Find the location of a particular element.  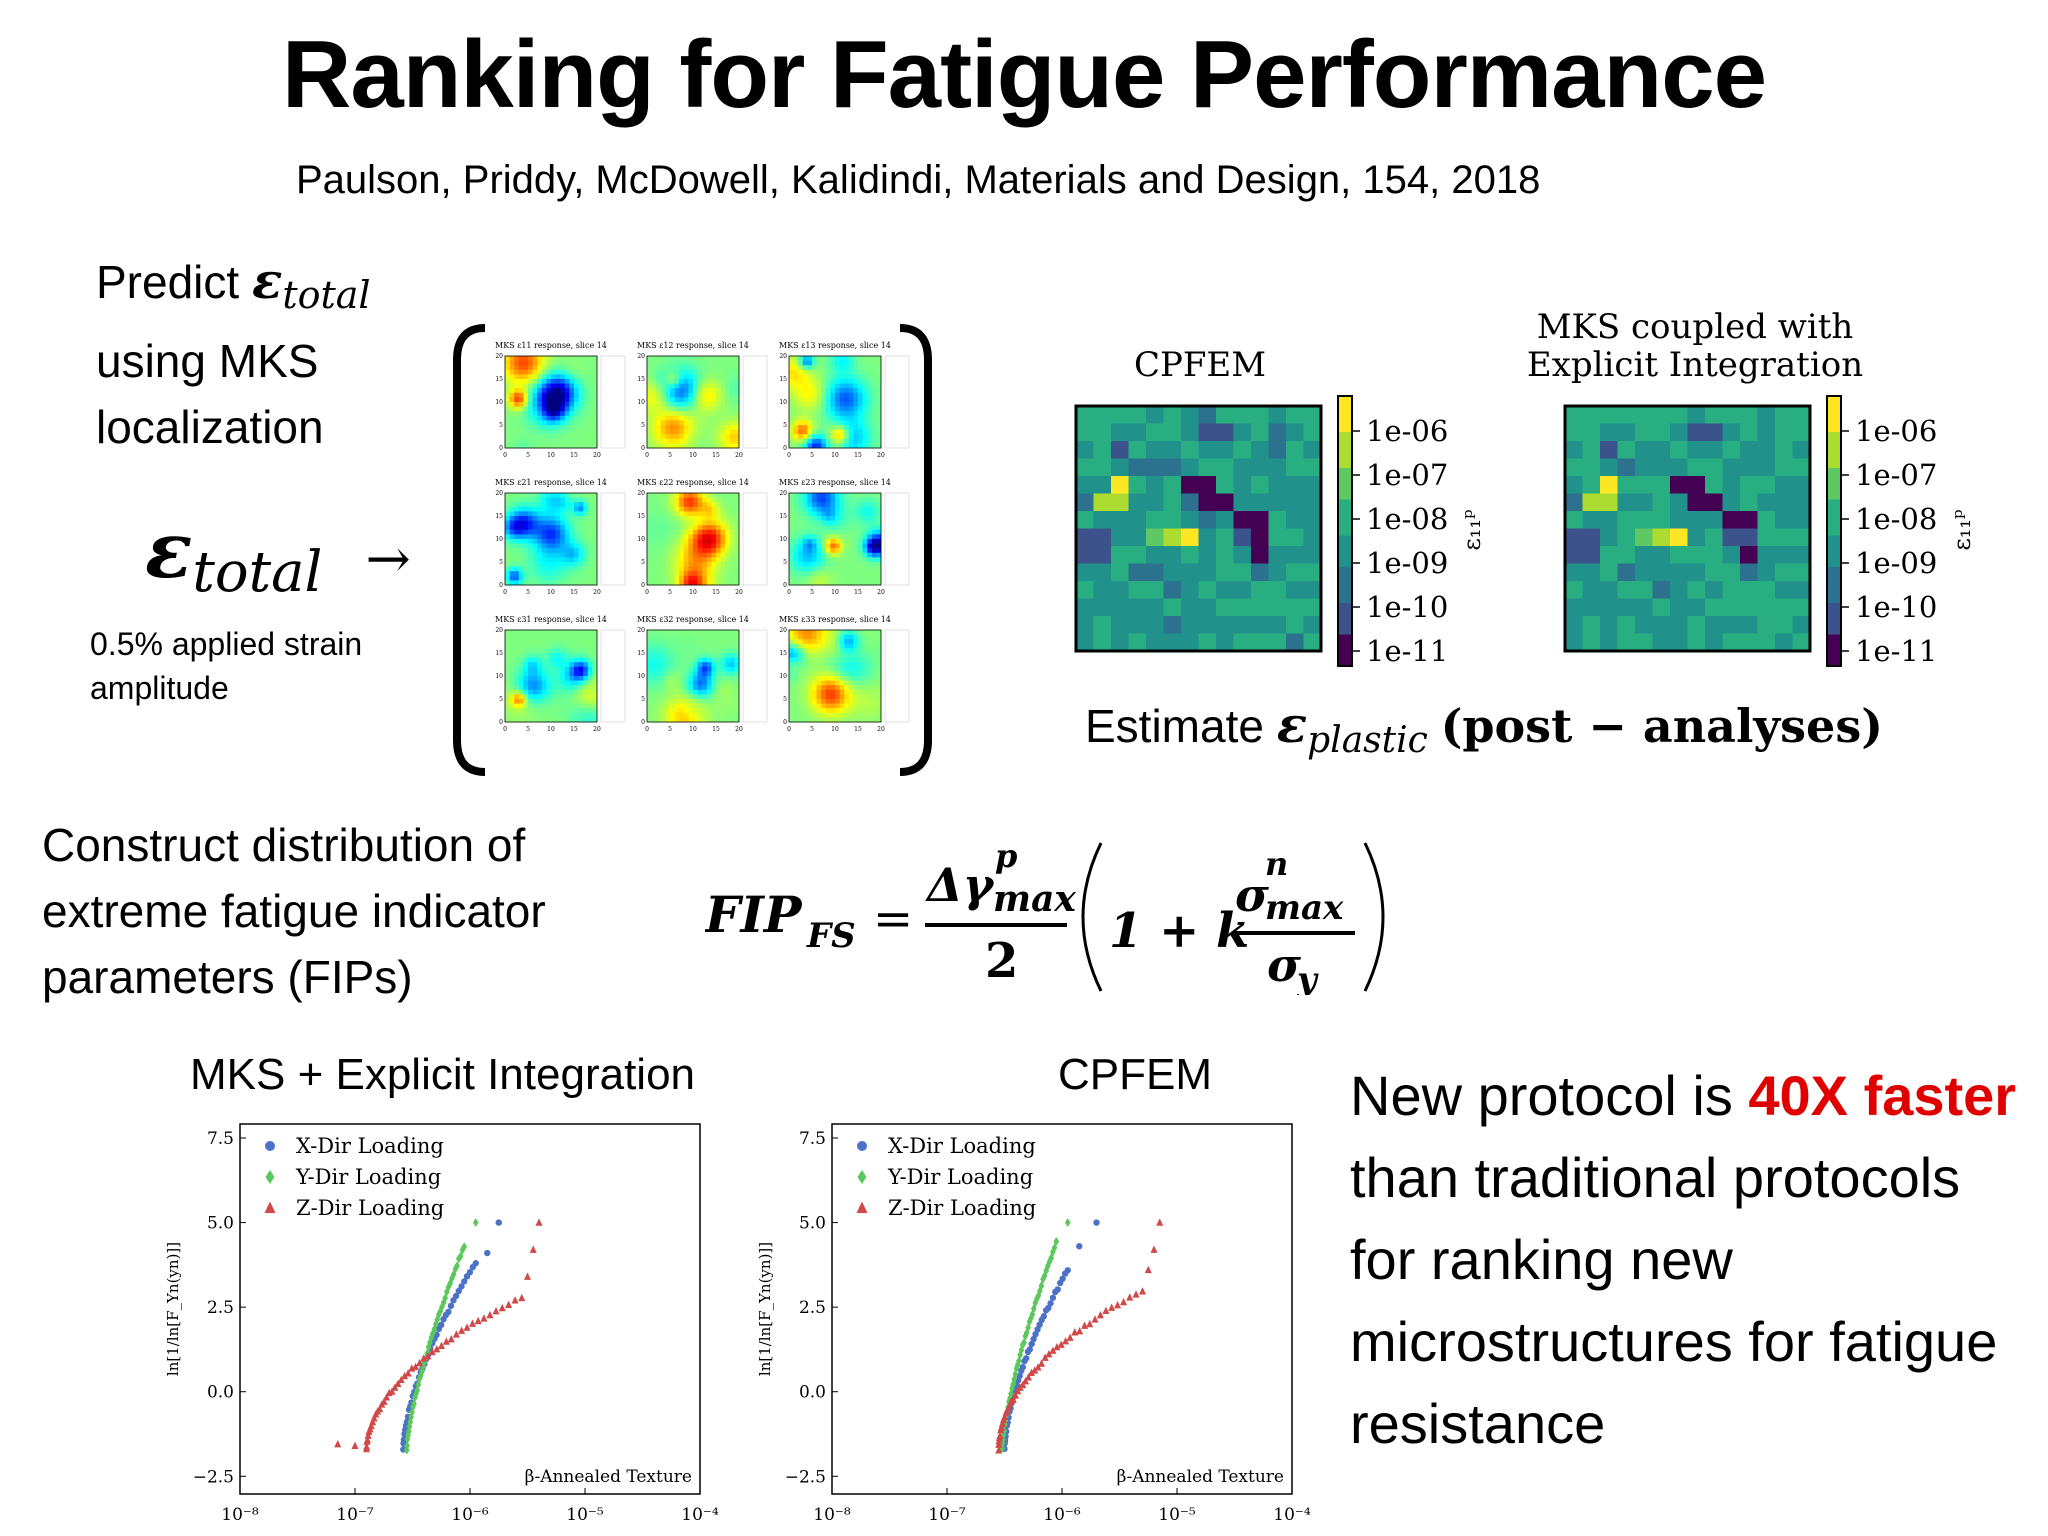

legend-entry: Y-Dir Loading is located at coordinates (960, 1177).